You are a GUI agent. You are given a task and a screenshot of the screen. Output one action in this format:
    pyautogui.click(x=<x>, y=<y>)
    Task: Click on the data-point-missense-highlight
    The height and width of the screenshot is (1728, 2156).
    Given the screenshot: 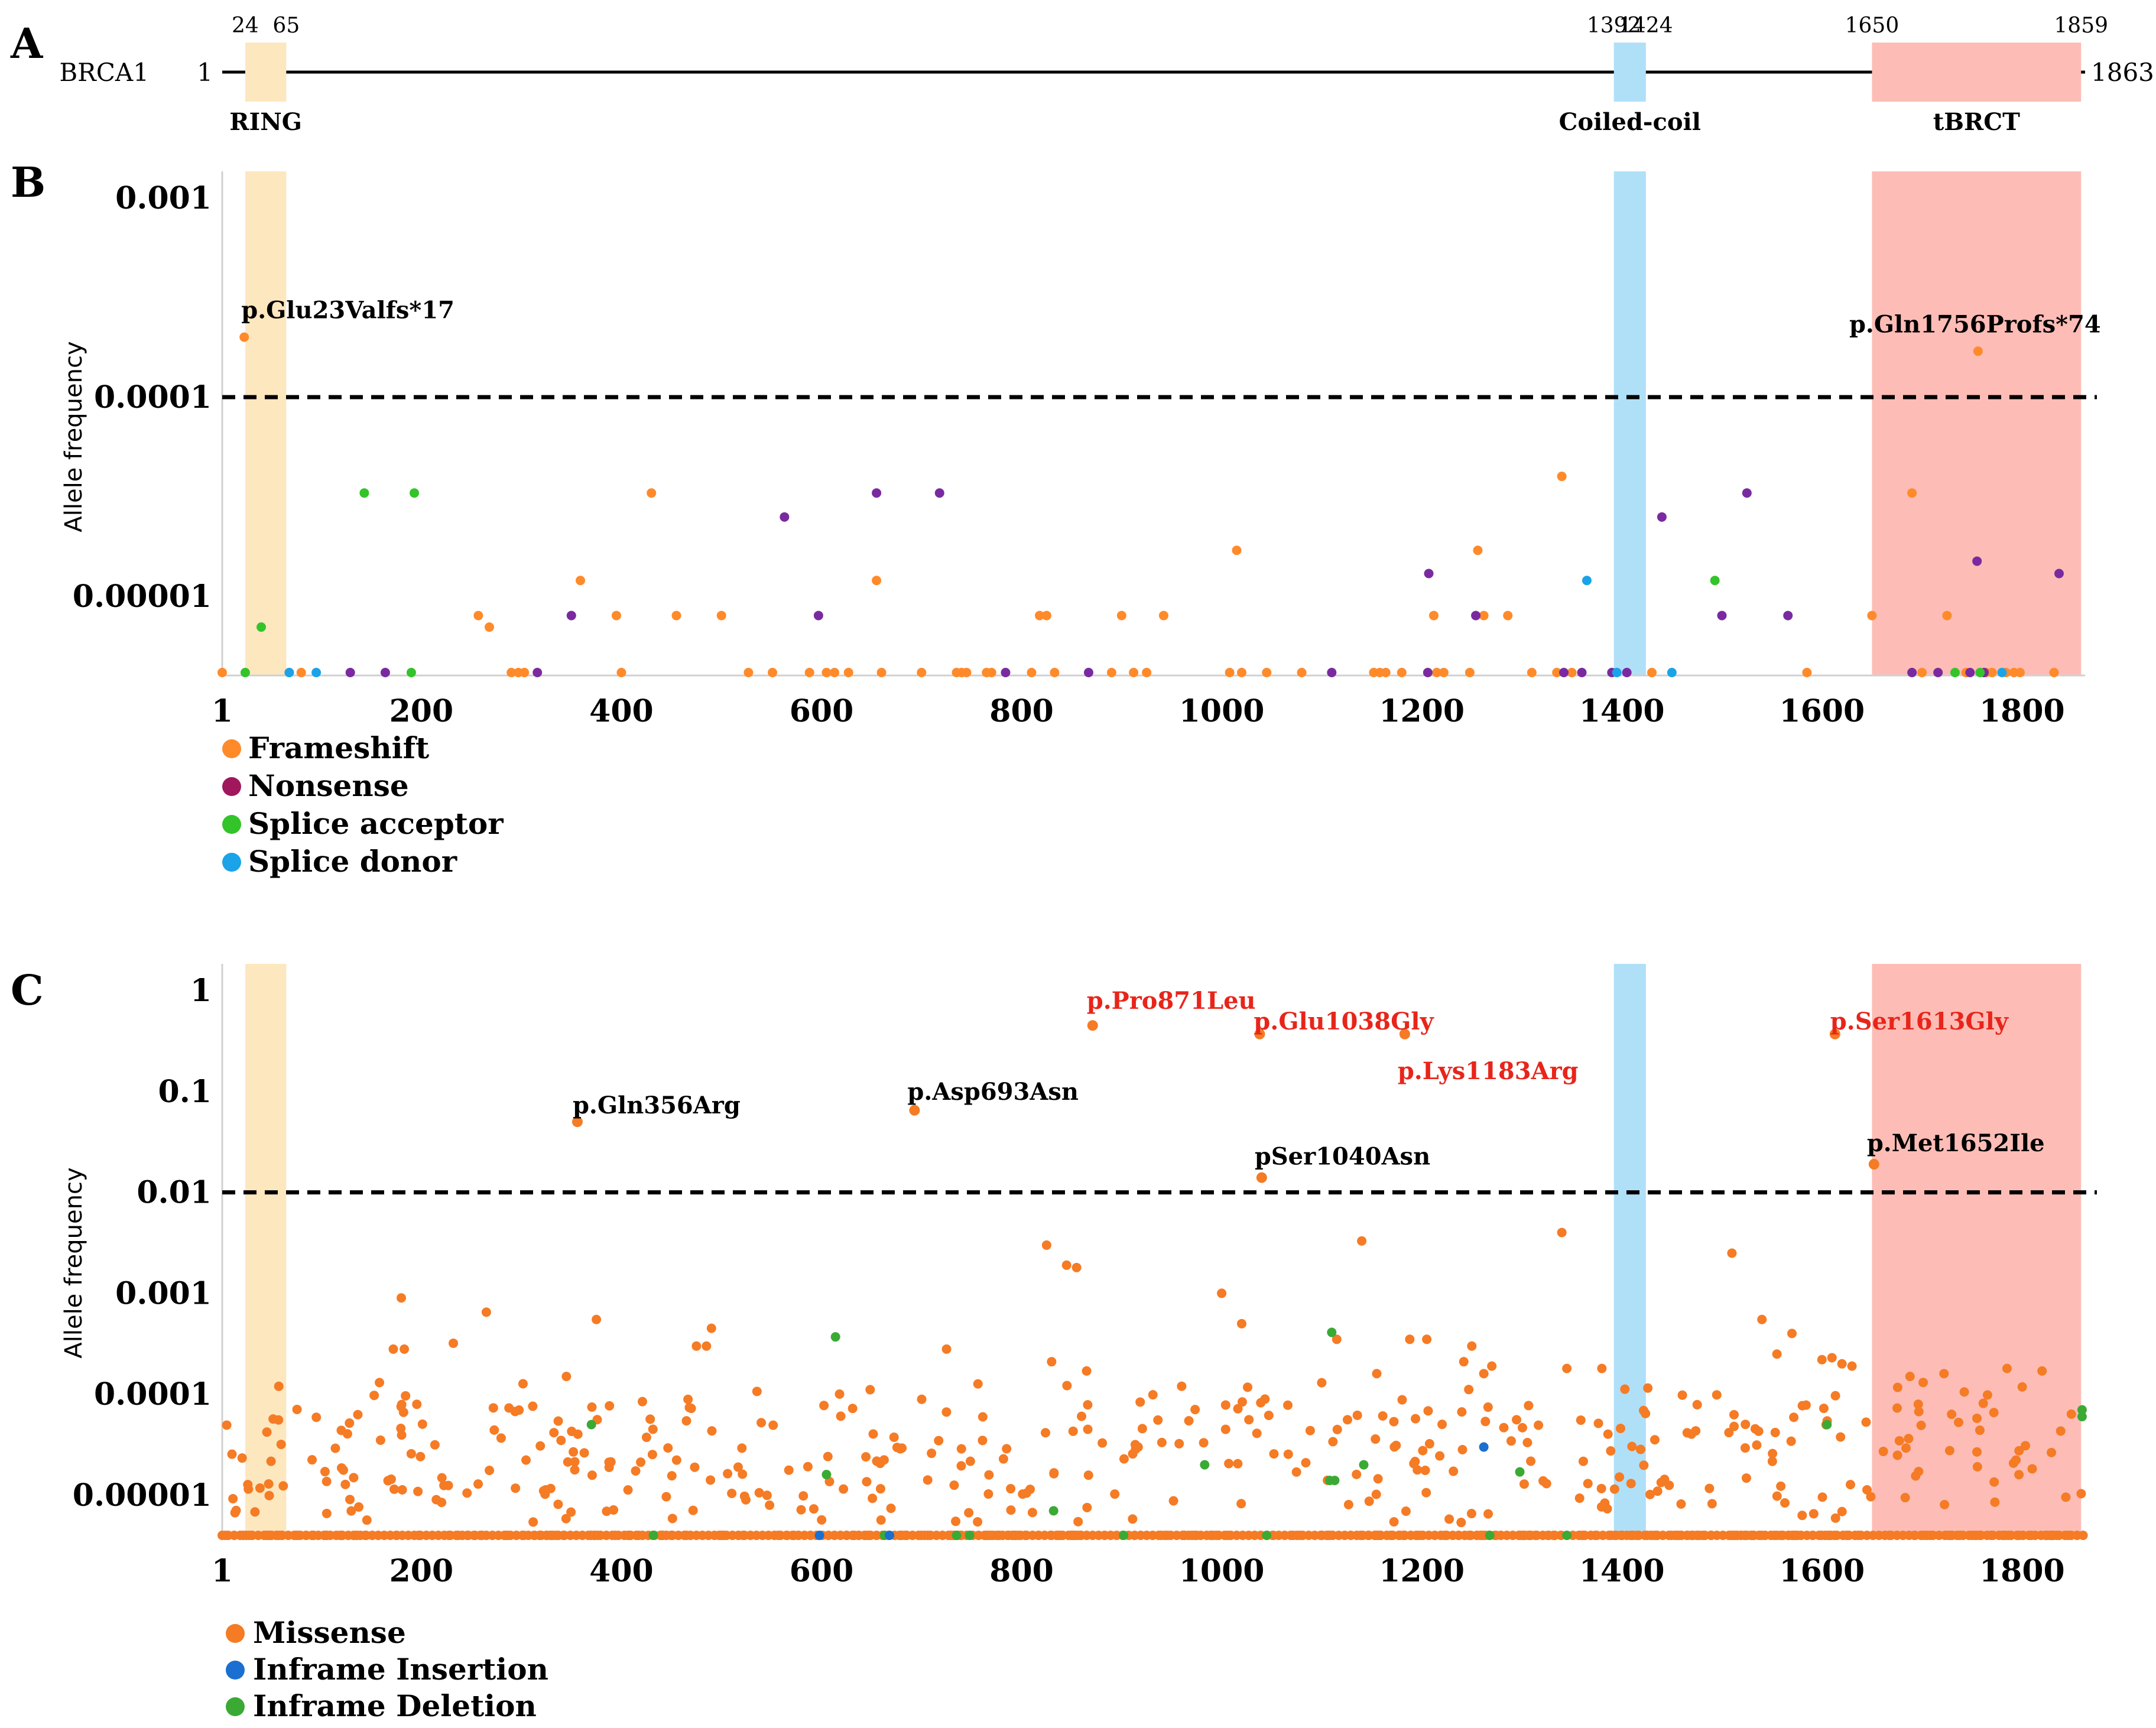 What is the action you would take?
    pyautogui.click(x=1873, y=1164)
    